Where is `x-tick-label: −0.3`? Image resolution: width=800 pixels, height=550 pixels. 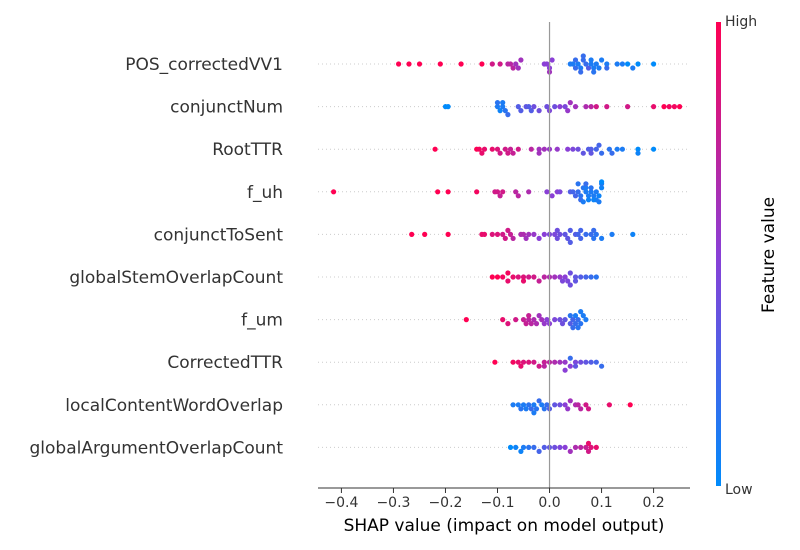
x-tick-label: −0.3 is located at coordinates (393, 503).